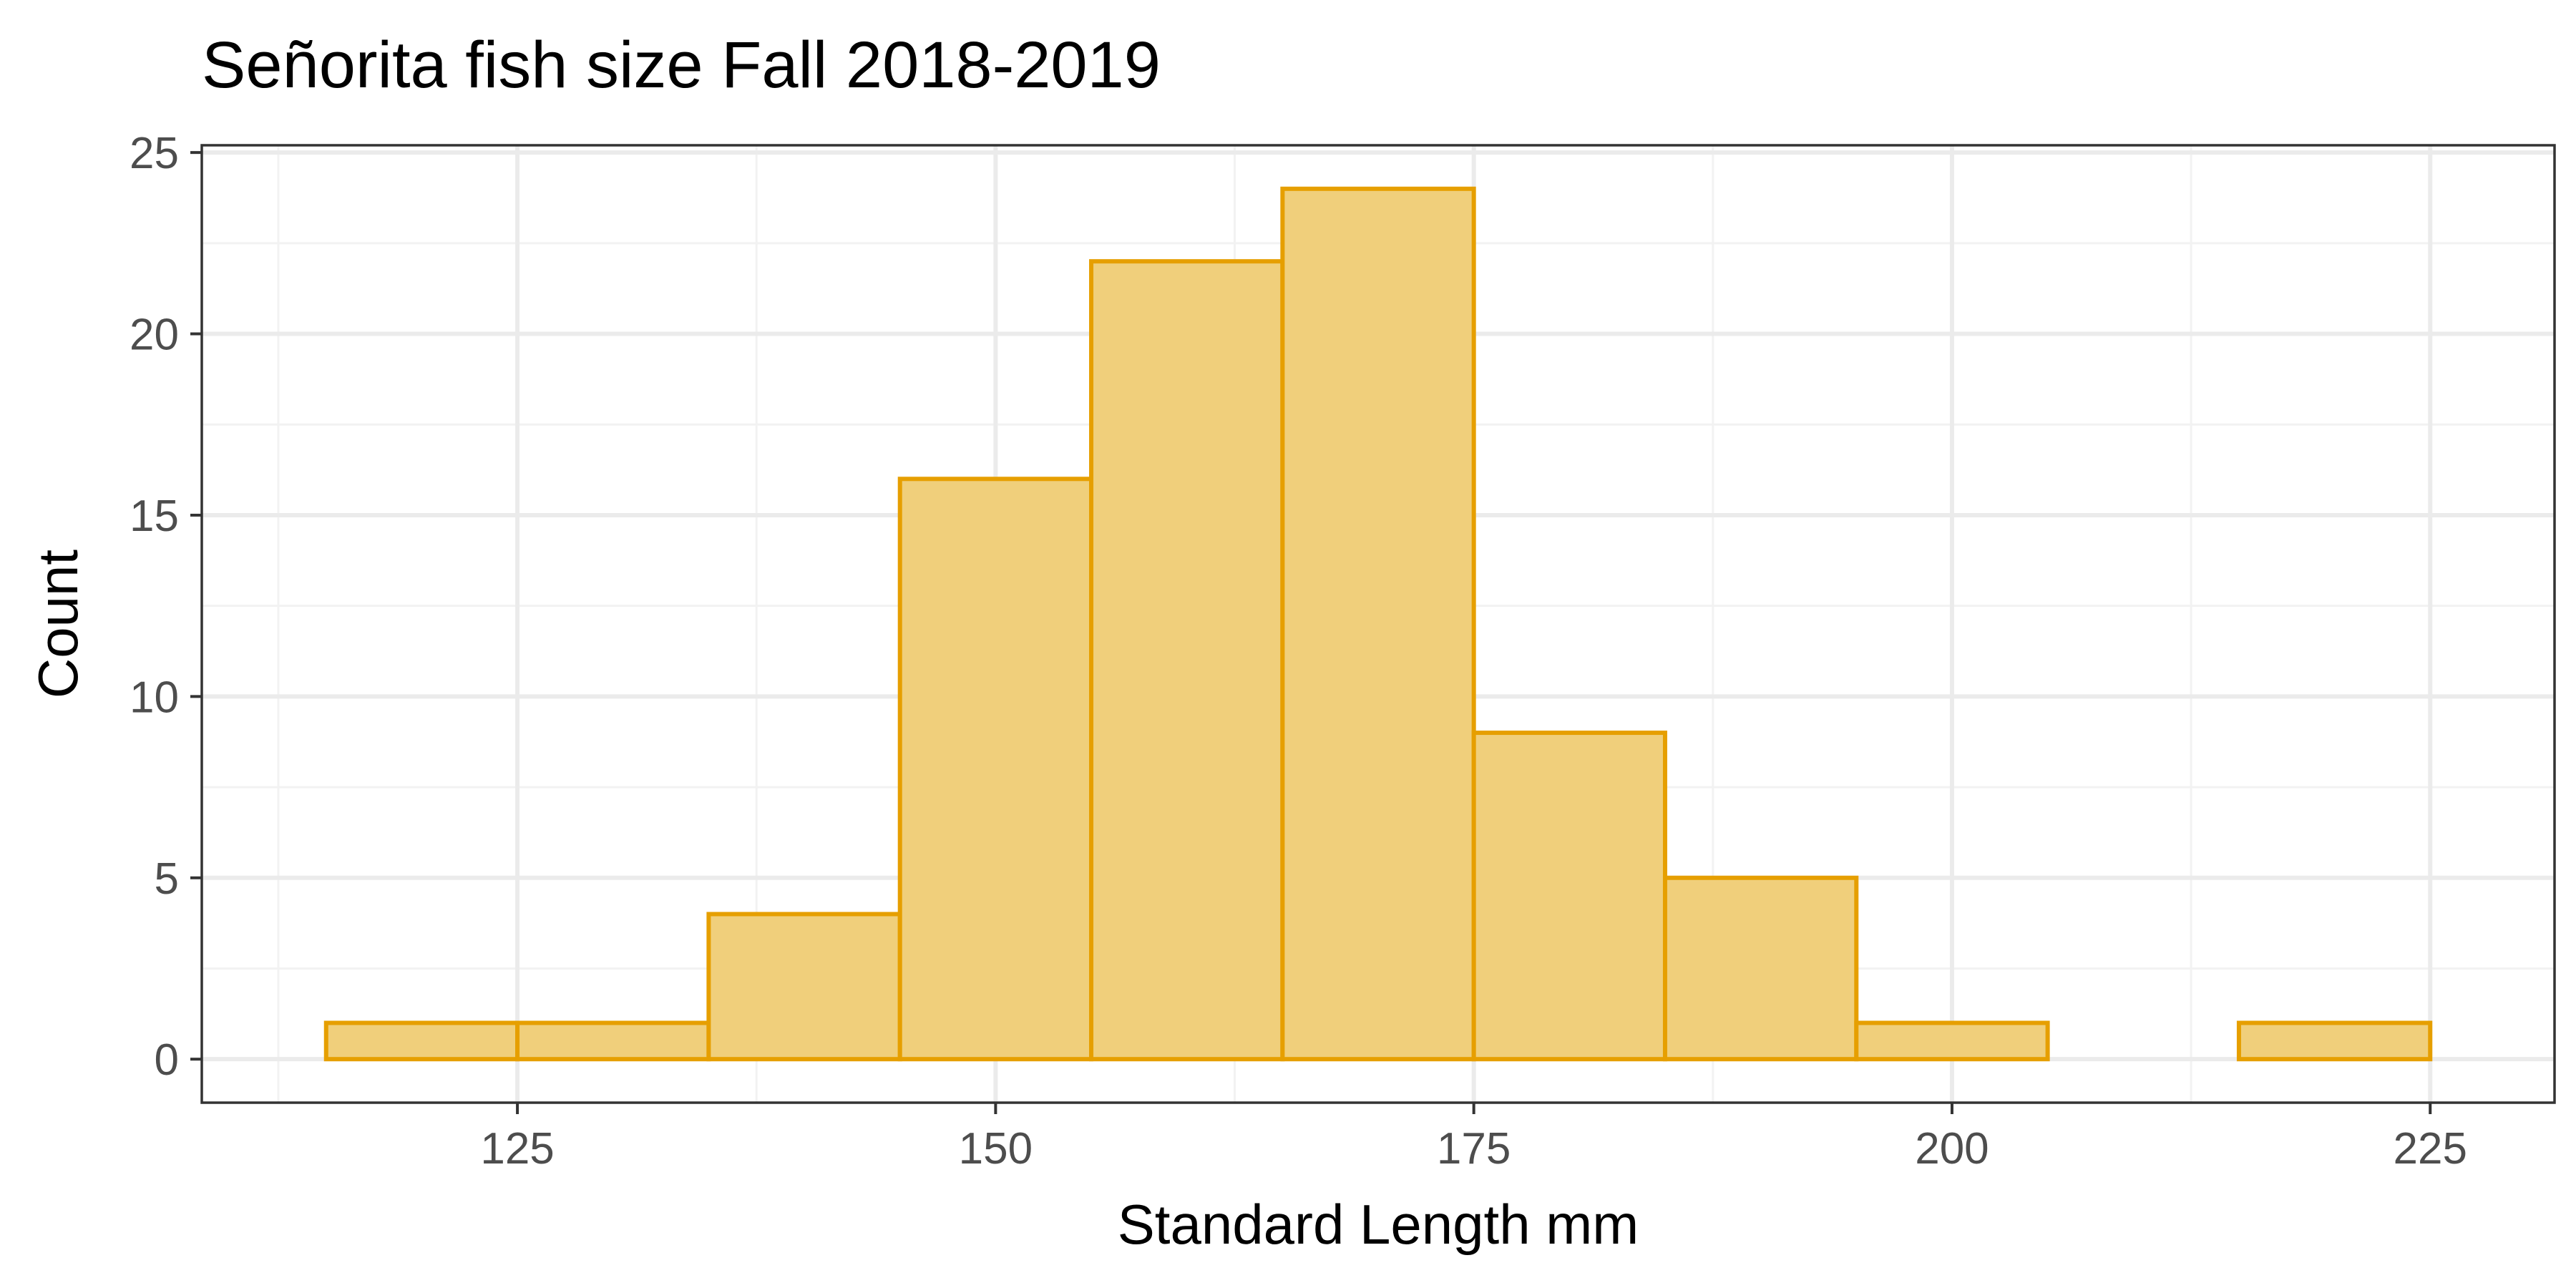  I want to click on x-tick-label: 125, so click(517, 1149).